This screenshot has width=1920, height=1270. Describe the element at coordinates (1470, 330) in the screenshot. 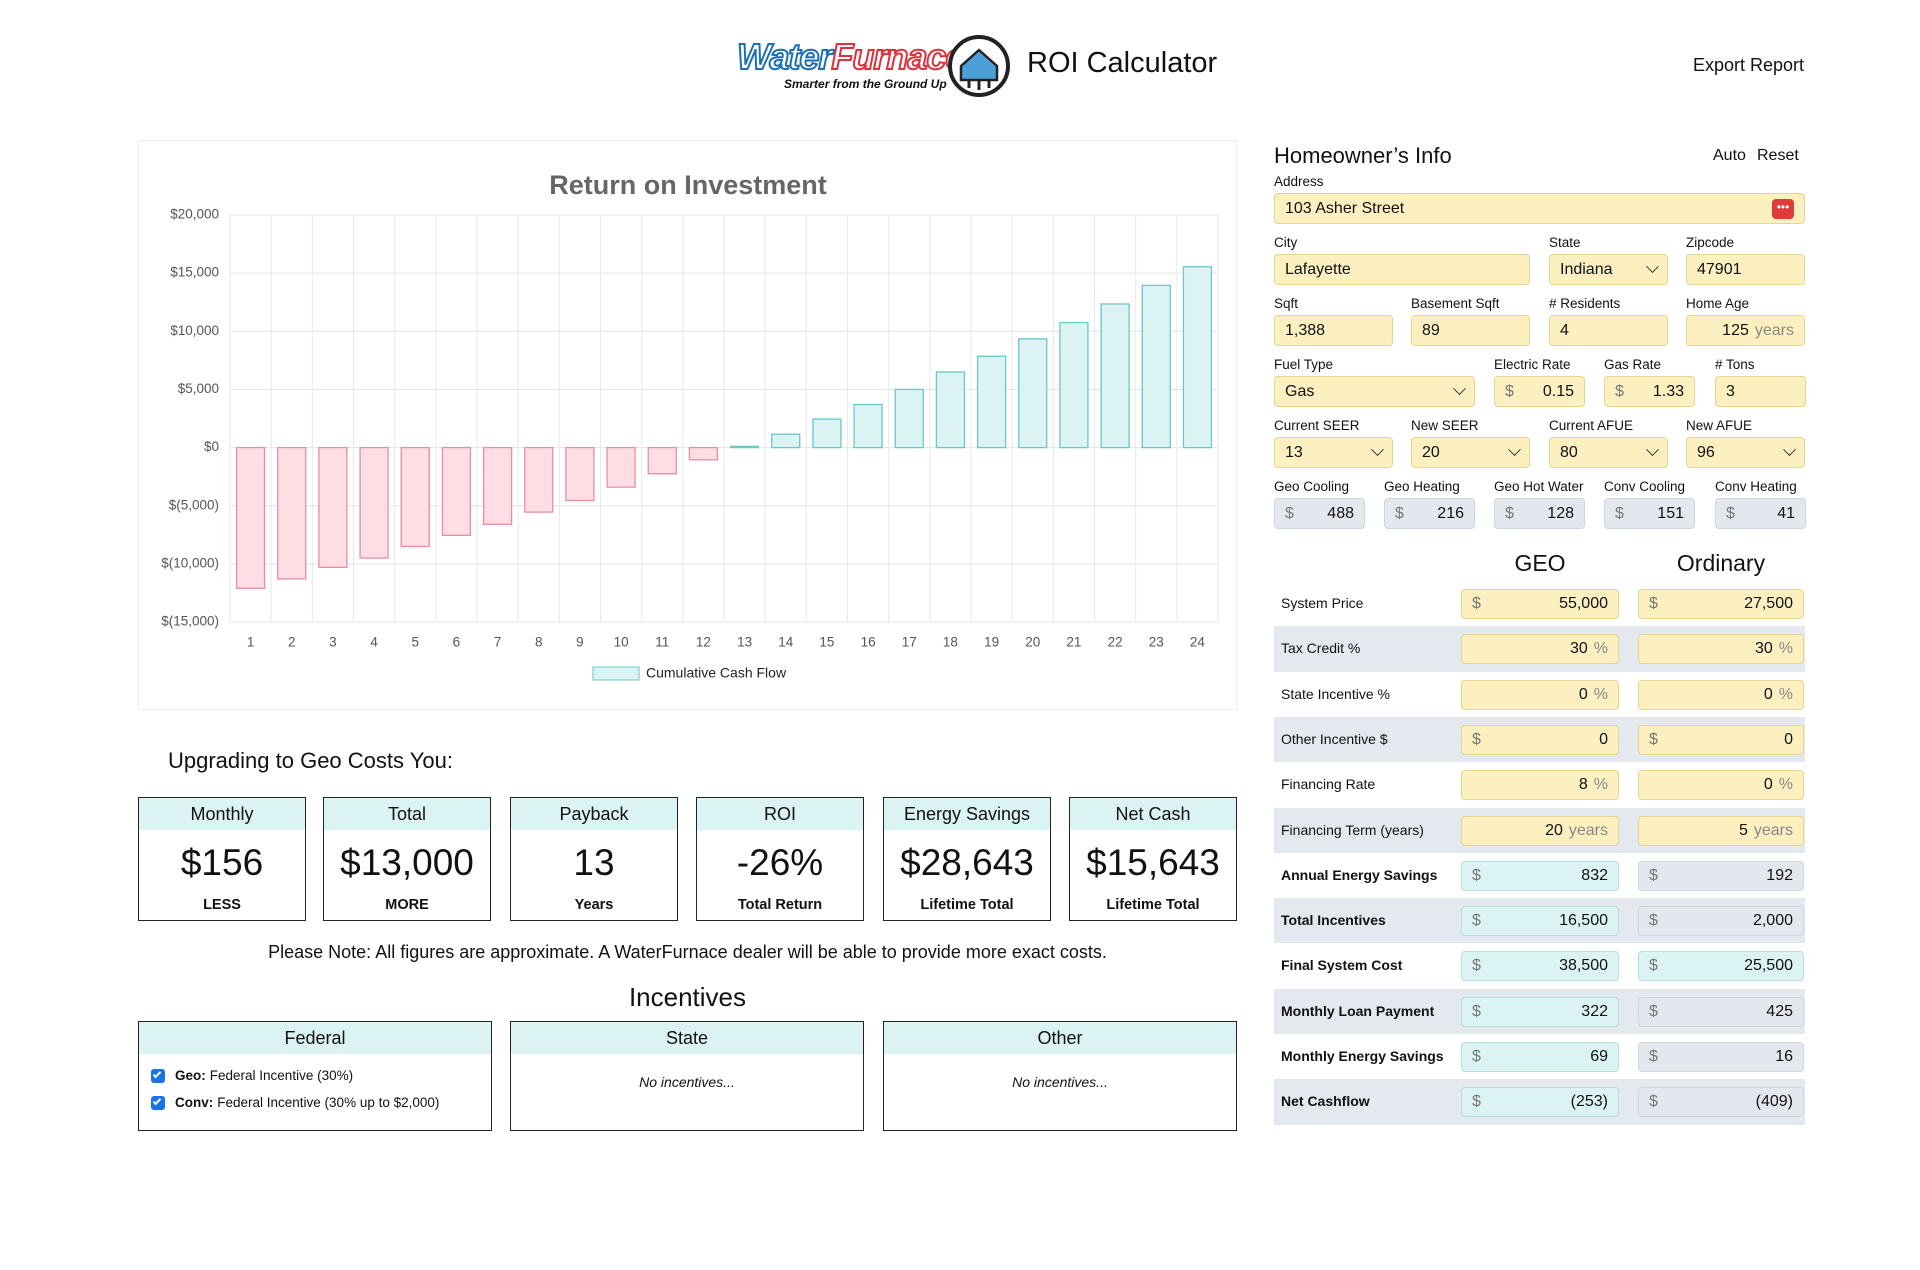

I see `input-field: 89` at that location.